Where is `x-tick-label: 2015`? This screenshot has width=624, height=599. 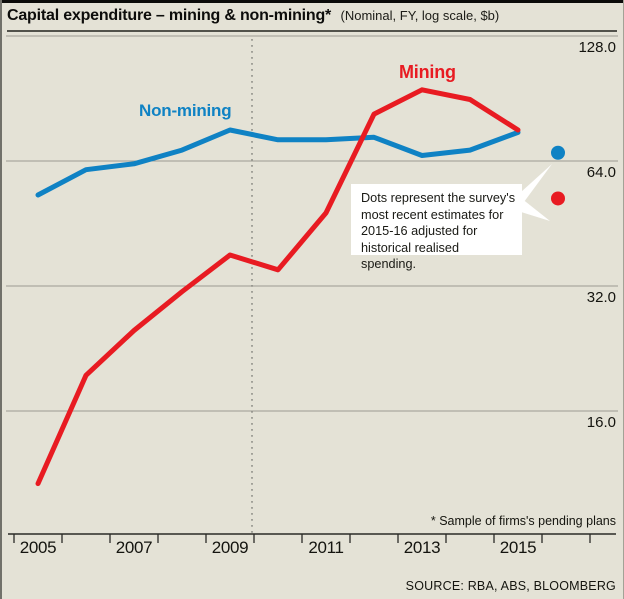
x-tick-label: 2015 is located at coordinates (518, 547).